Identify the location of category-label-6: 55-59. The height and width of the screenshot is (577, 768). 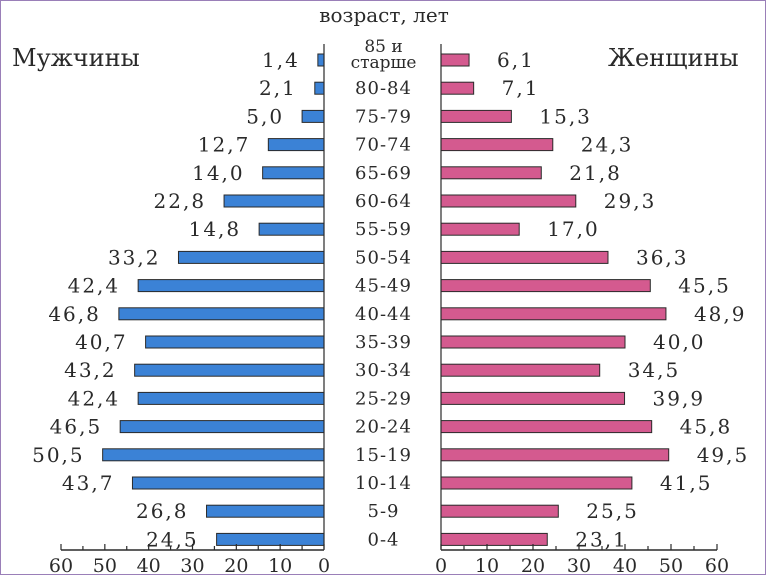
(383, 229).